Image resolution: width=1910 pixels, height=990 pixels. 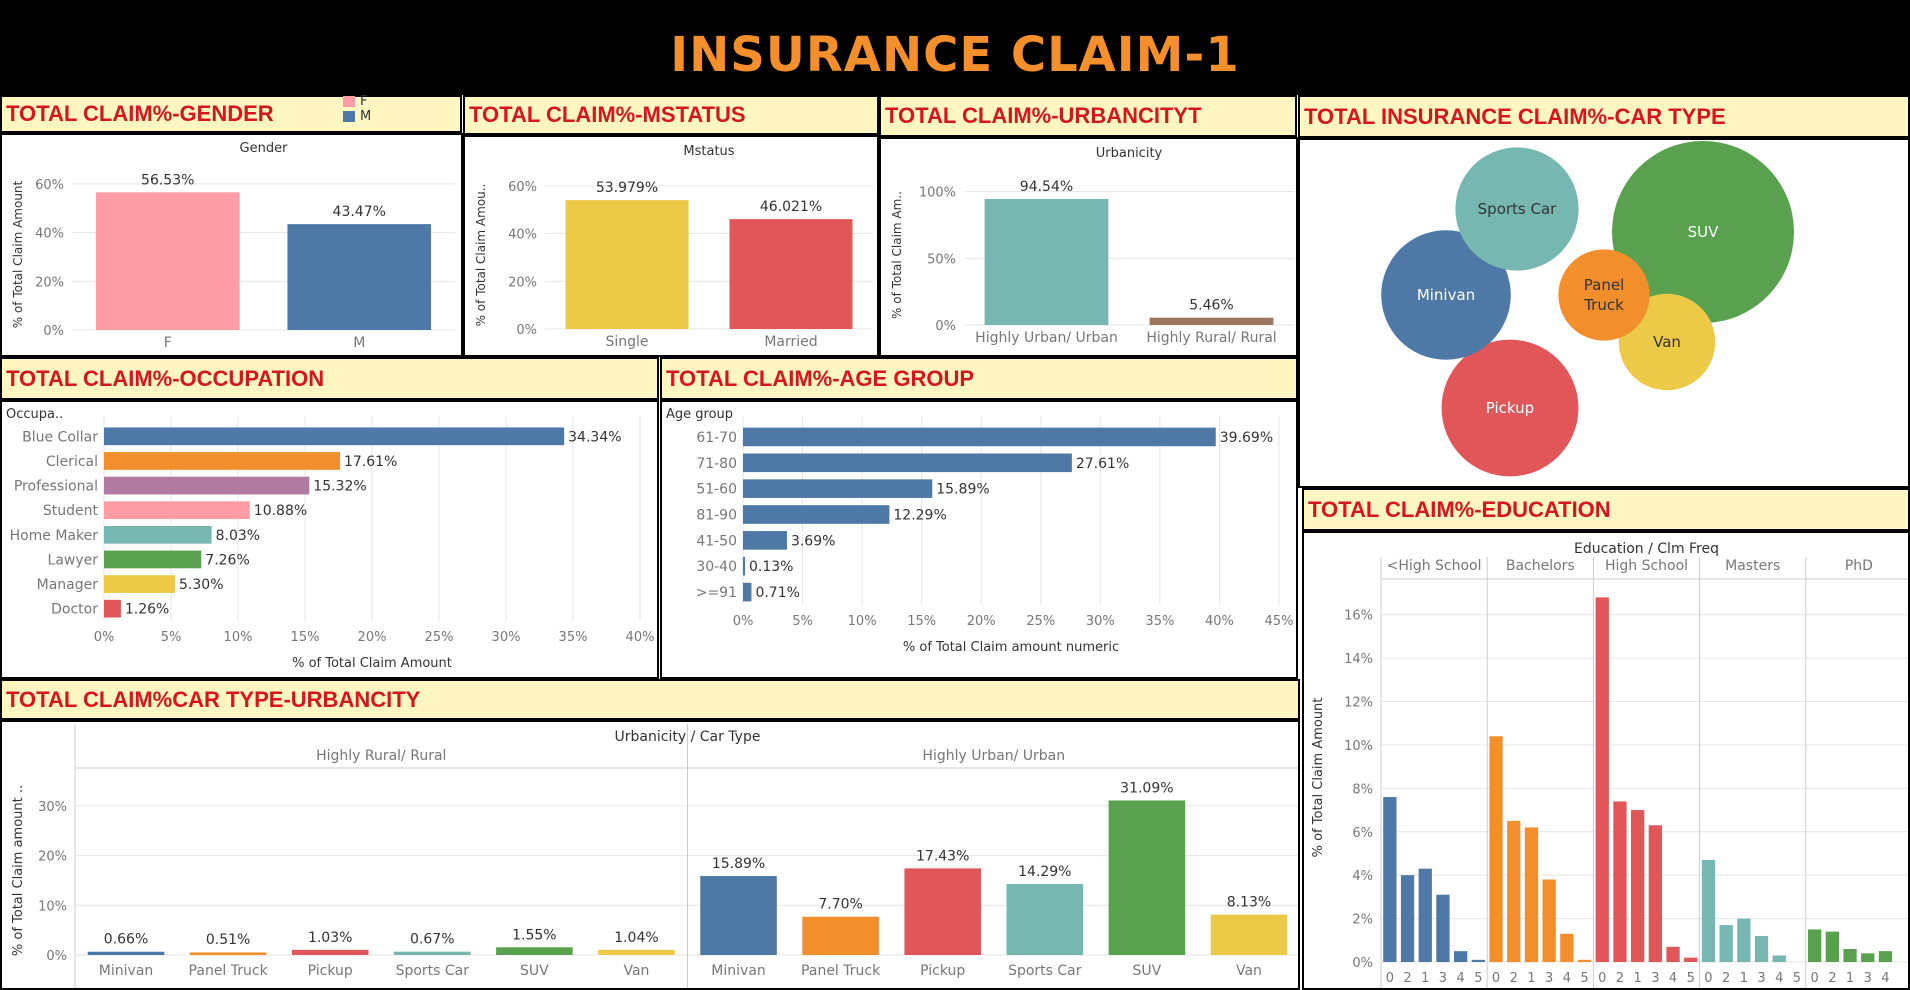 What do you see at coordinates (238, 536) in the screenshot?
I see `data-label: 8.03%` at bounding box center [238, 536].